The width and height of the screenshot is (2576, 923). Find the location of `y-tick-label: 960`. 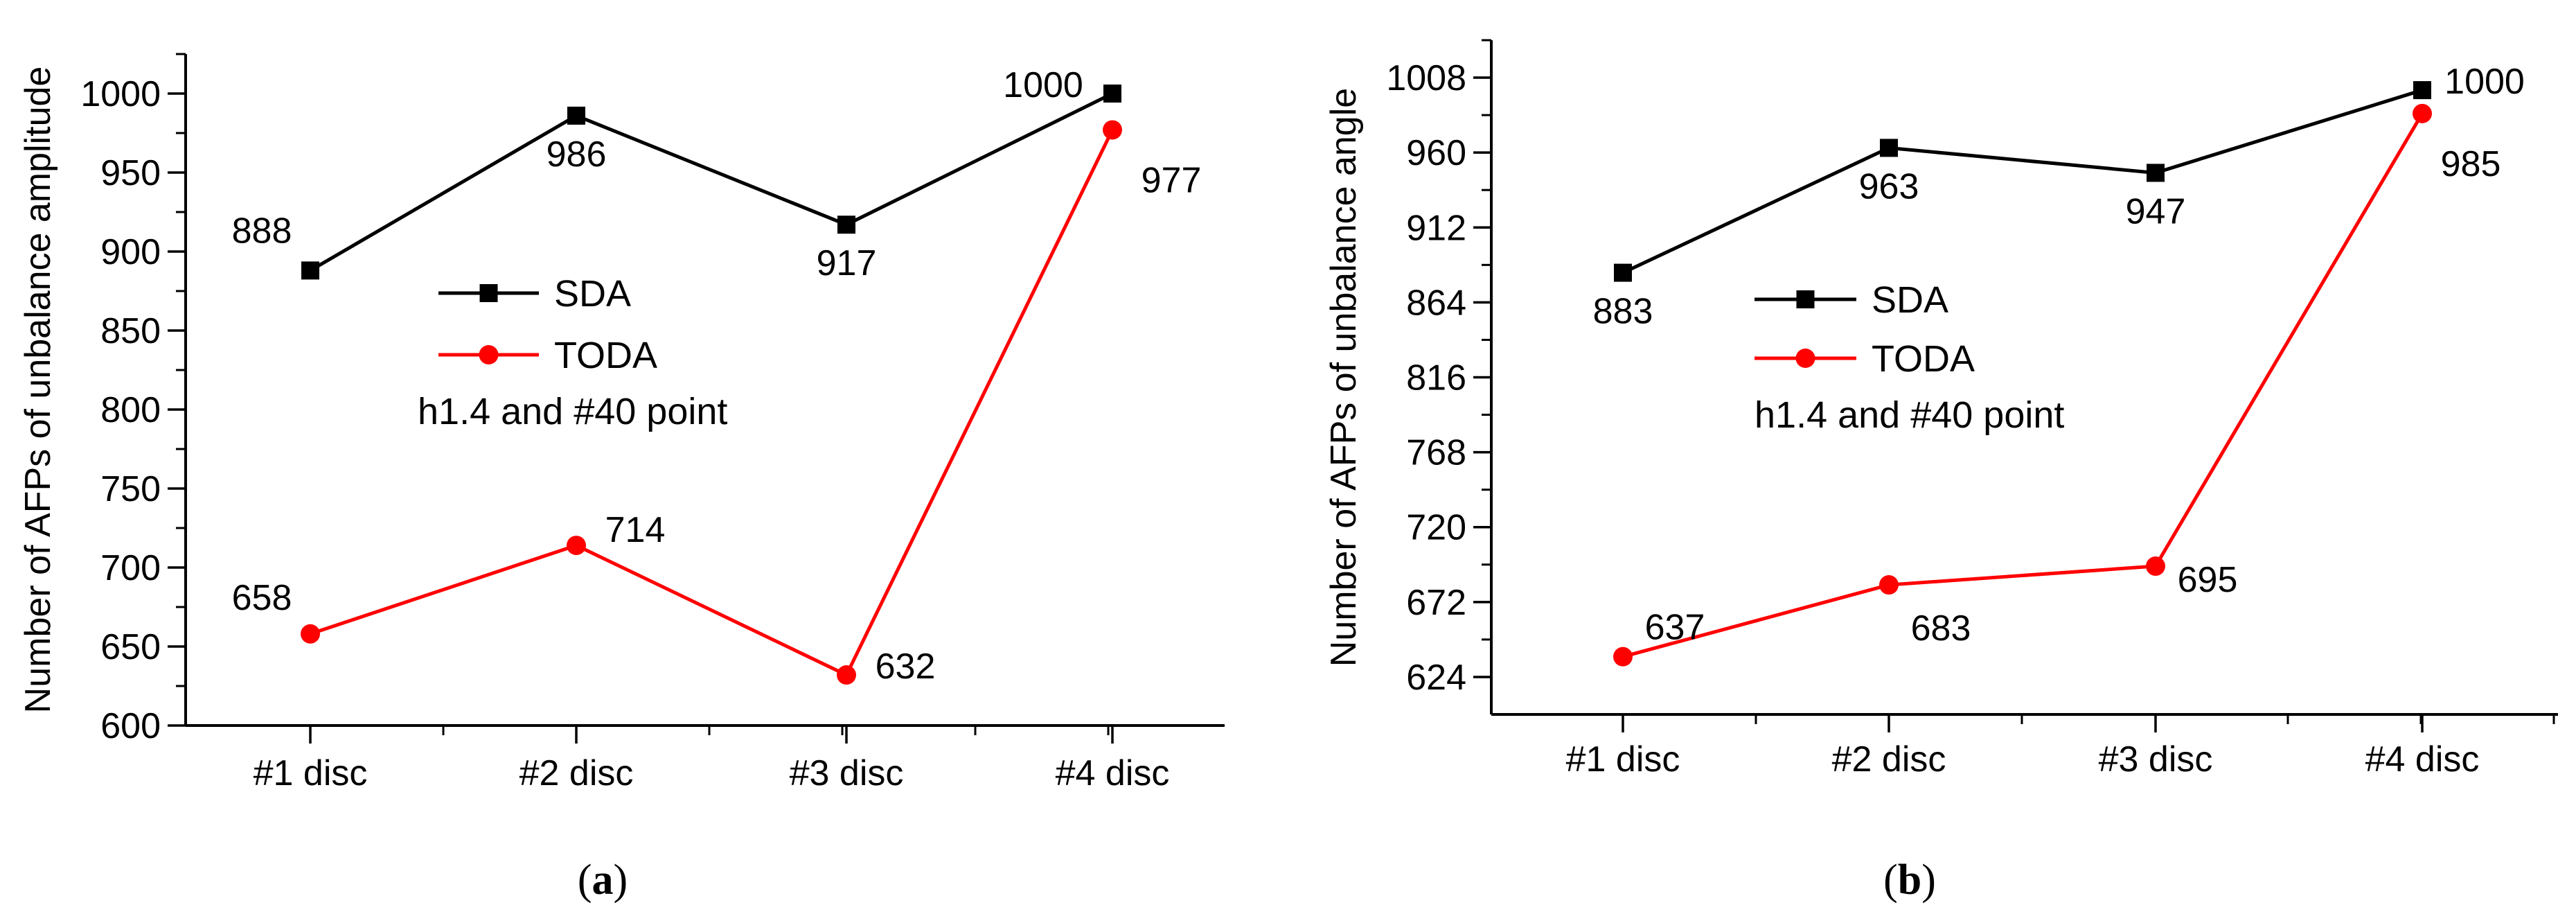

y-tick-label: 960 is located at coordinates (1436, 153).